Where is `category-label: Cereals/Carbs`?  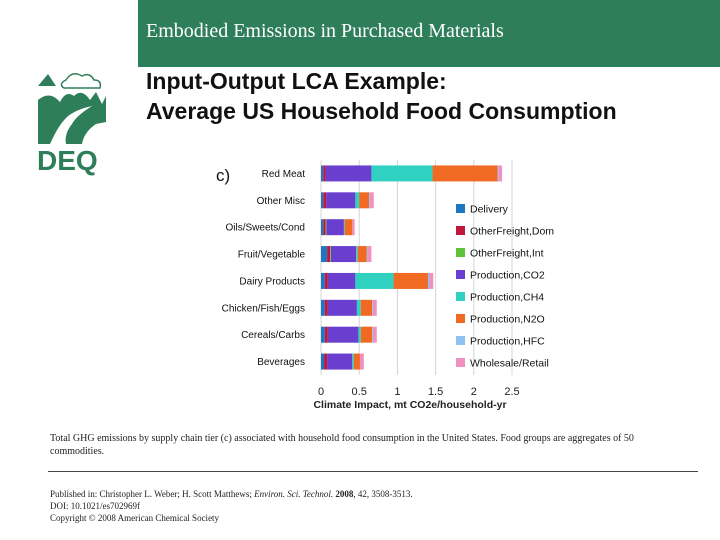 category-label: Cereals/Carbs is located at coordinates (273, 335).